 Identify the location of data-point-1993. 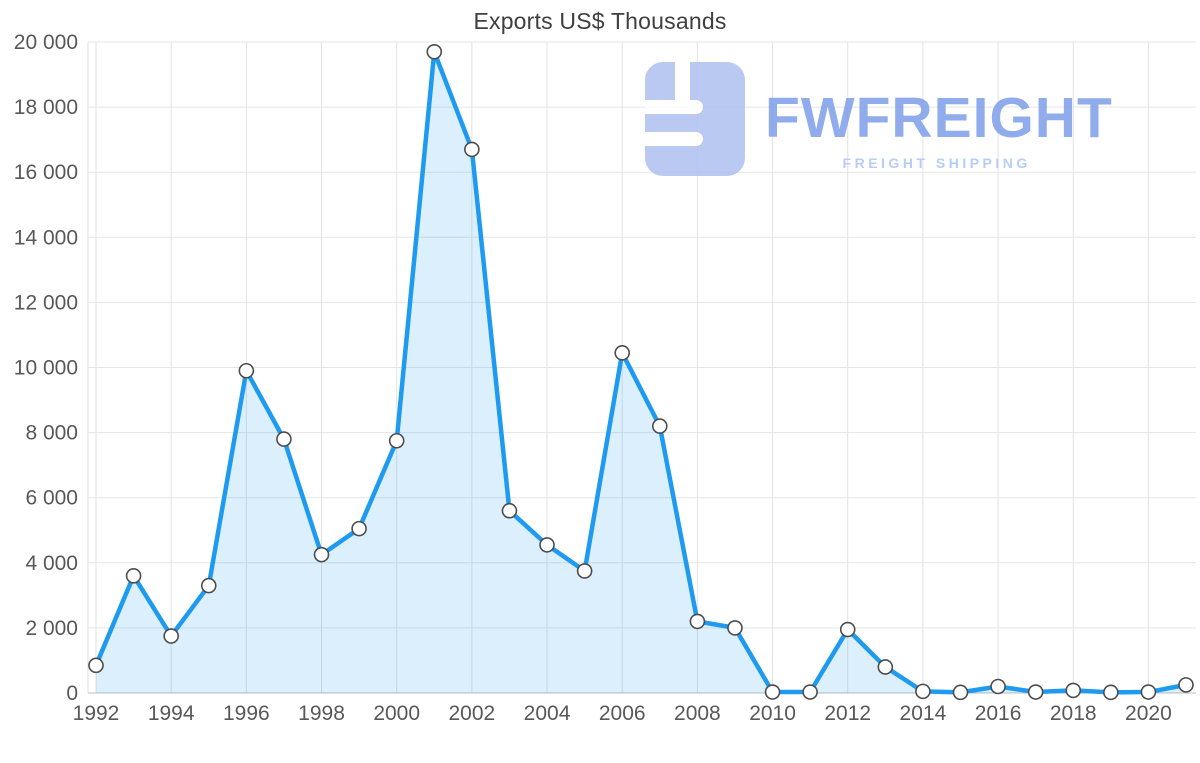
(133, 576).